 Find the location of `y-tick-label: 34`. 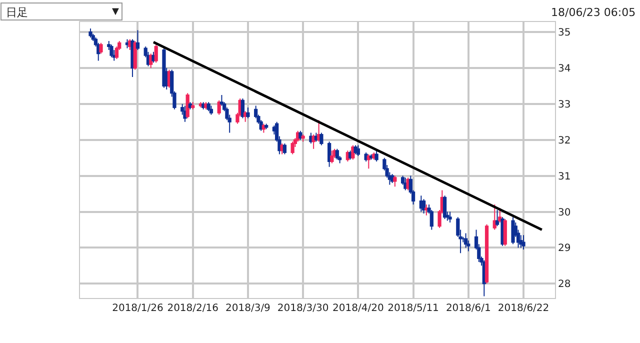

y-tick-label: 34 is located at coordinates (564, 69).